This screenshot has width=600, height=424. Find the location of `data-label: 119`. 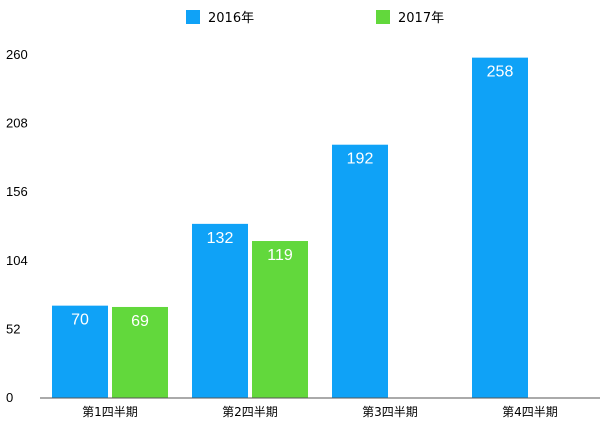

data-label: 119 is located at coordinates (280, 255).